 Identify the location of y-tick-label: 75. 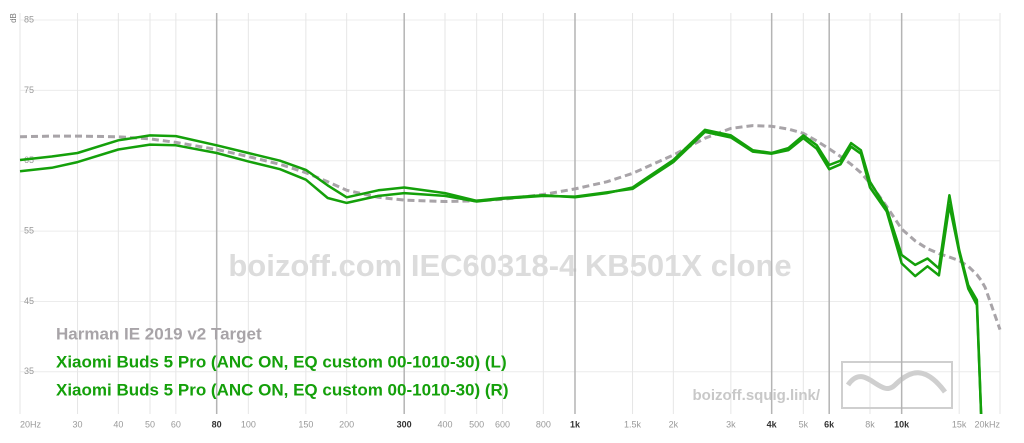
(29, 90).